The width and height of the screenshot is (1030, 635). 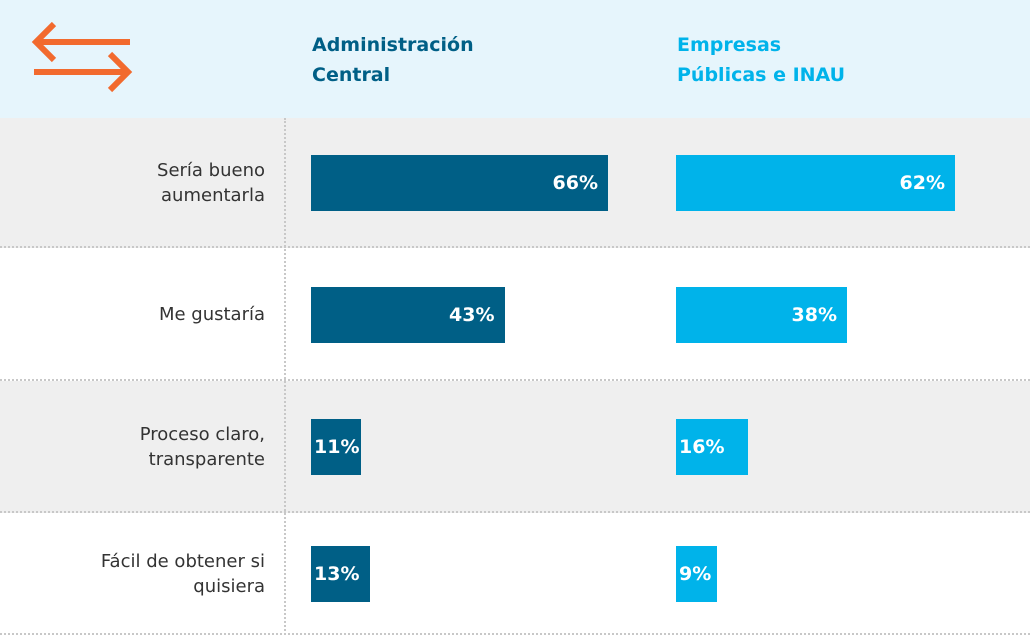 I want to click on category-label: Fácil de obtener si quisiera, so click(x=175, y=574).